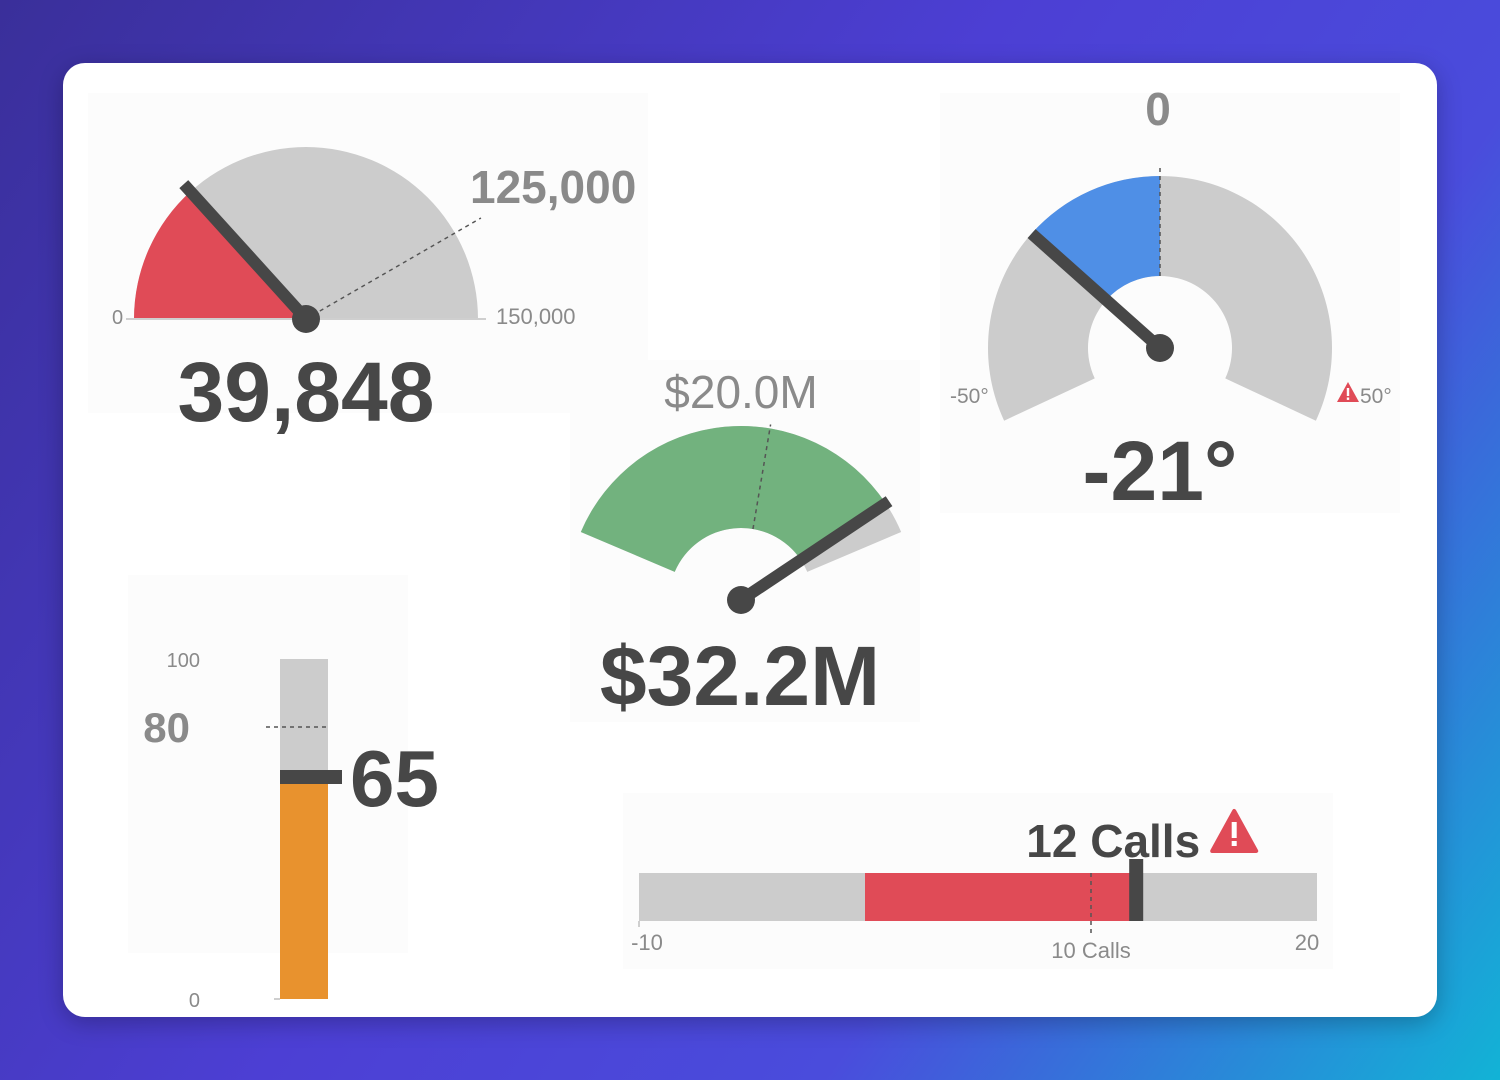  What do you see at coordinates (536, 316) in the screenshot?
I see `gauge-count-max-label: 150,000` at bounding box center [536, 316].